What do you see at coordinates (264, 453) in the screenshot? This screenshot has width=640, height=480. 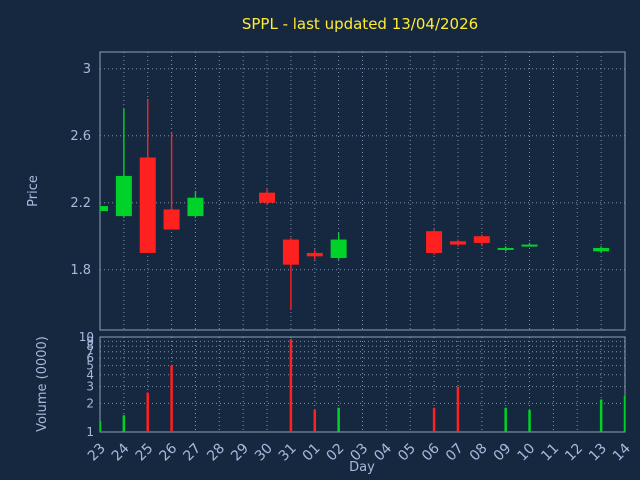 I see `x-tick-label: 30` at bounding box center [264, 453].